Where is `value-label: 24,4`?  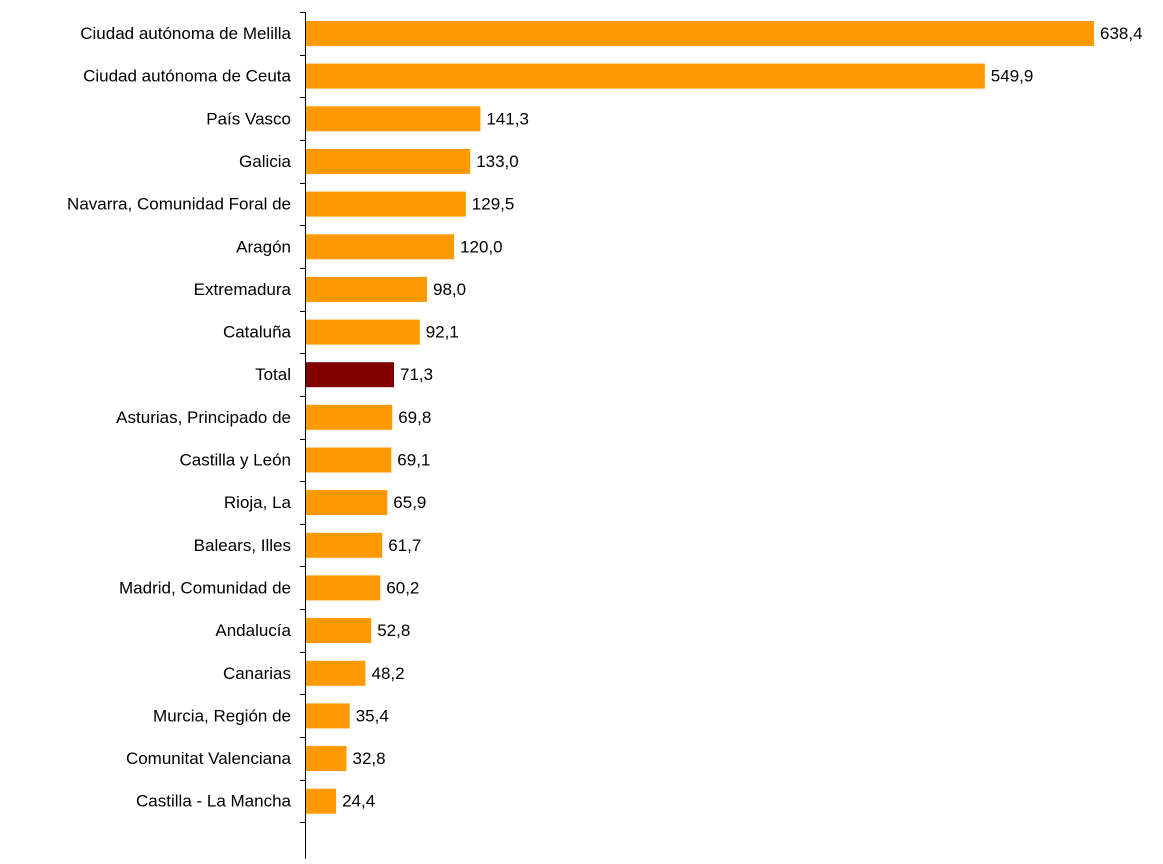
value-label: 24,4 is located at coordinates (358, 801).